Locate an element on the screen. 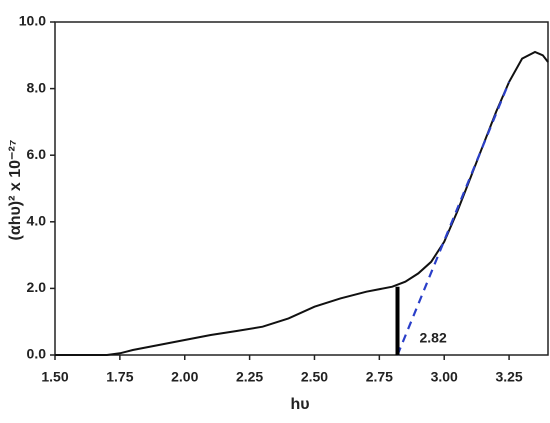 Image resolution: width=550 pixels, height=423 pixels. y-tick-label: 2.0 is located at coordinates (37, 287).